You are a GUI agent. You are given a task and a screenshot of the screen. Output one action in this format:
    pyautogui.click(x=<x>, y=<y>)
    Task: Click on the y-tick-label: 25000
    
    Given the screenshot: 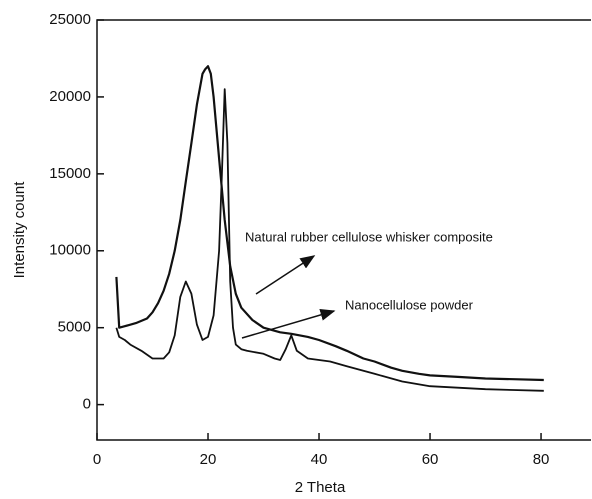 What is the action you would take?
    pyautogui.click(x=70, y=19)
    